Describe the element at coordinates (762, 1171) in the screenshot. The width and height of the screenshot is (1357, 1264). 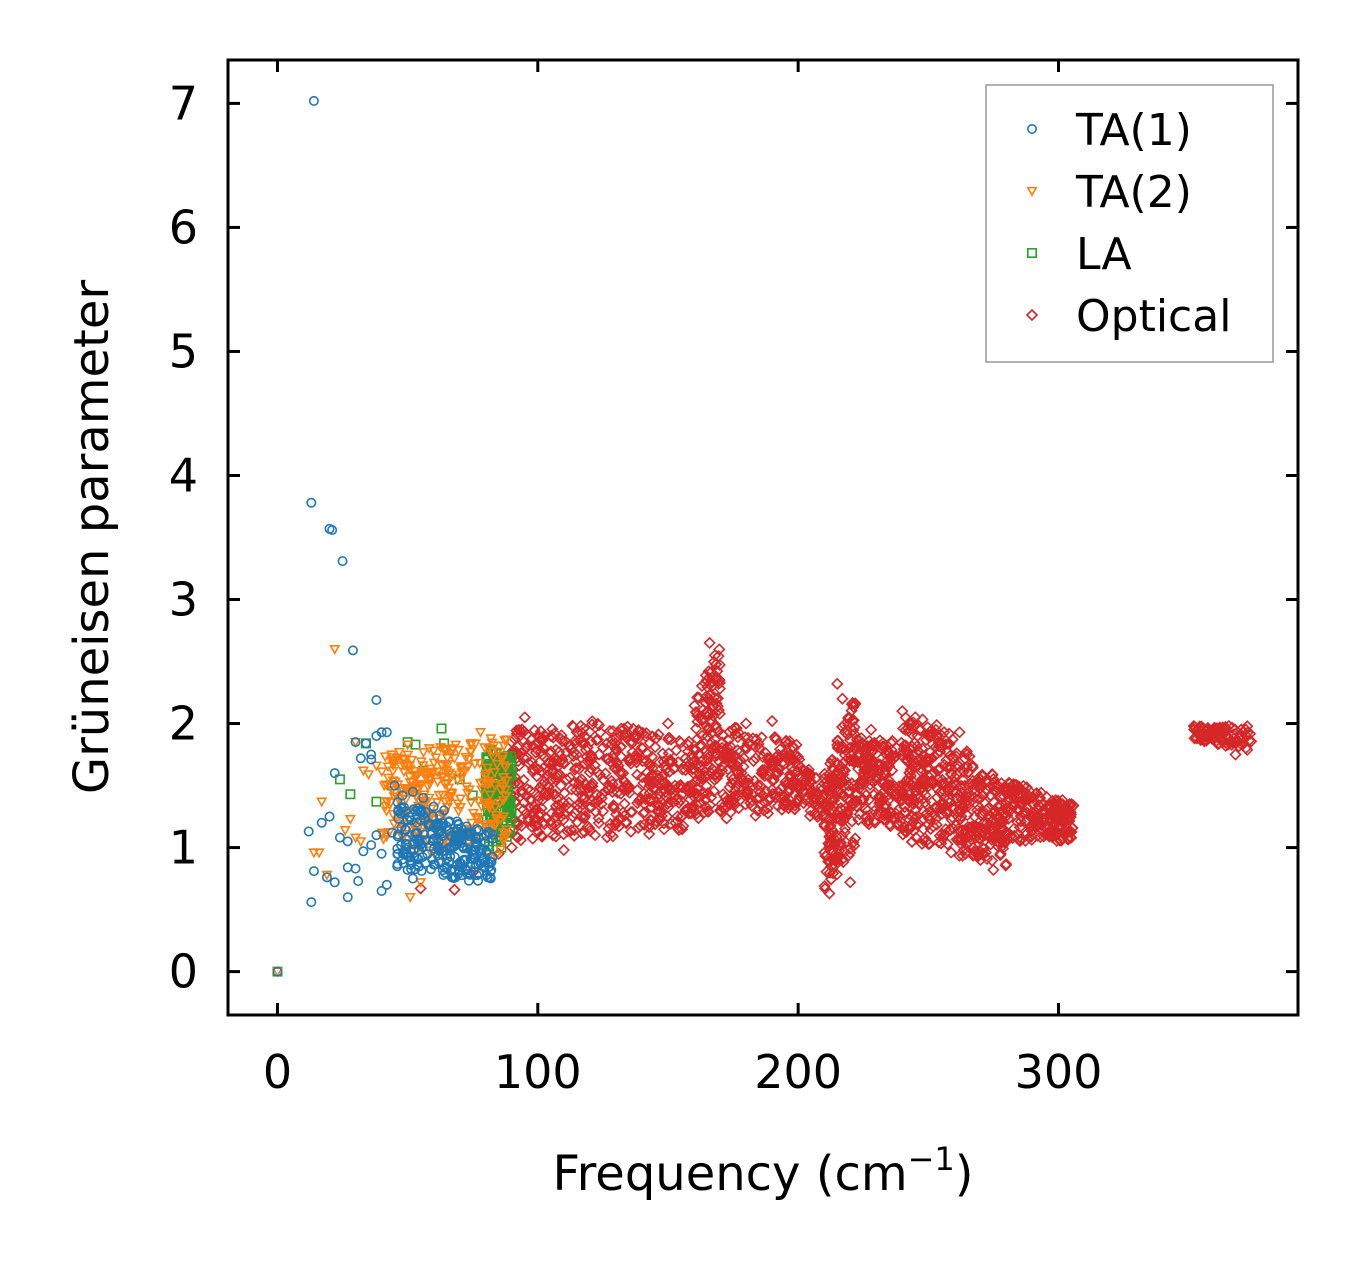
I see `x-axis-label: Frequency (cm−1)` at that location.